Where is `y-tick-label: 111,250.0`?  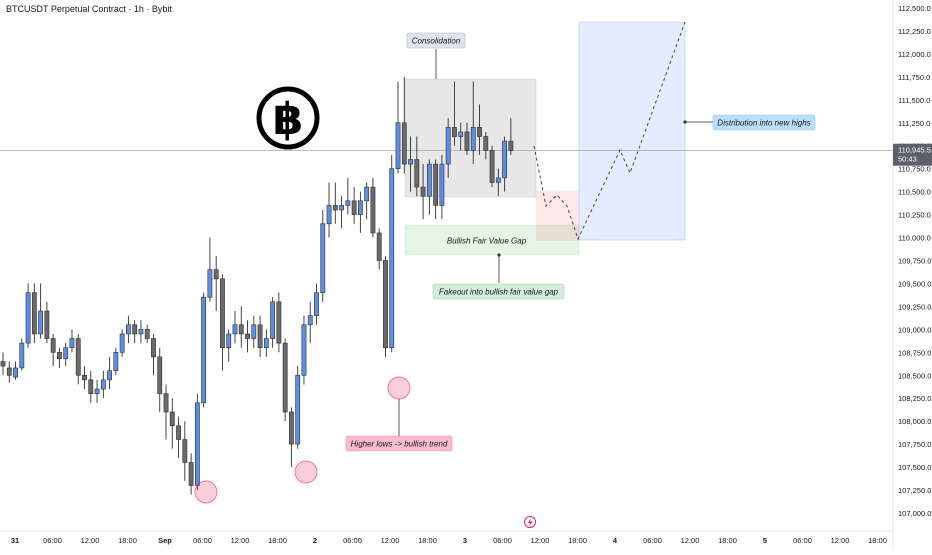
y-tick-label: 111,250.0 is located at coordinates (914, 123).